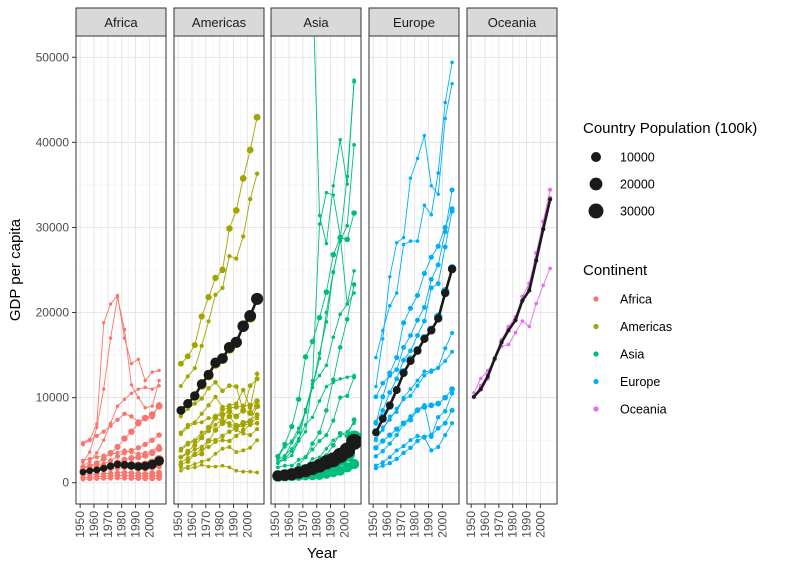  Describe the element at coordinates (53, 57) in the screenshot. I see `y-tick-label: 50000` at that location.